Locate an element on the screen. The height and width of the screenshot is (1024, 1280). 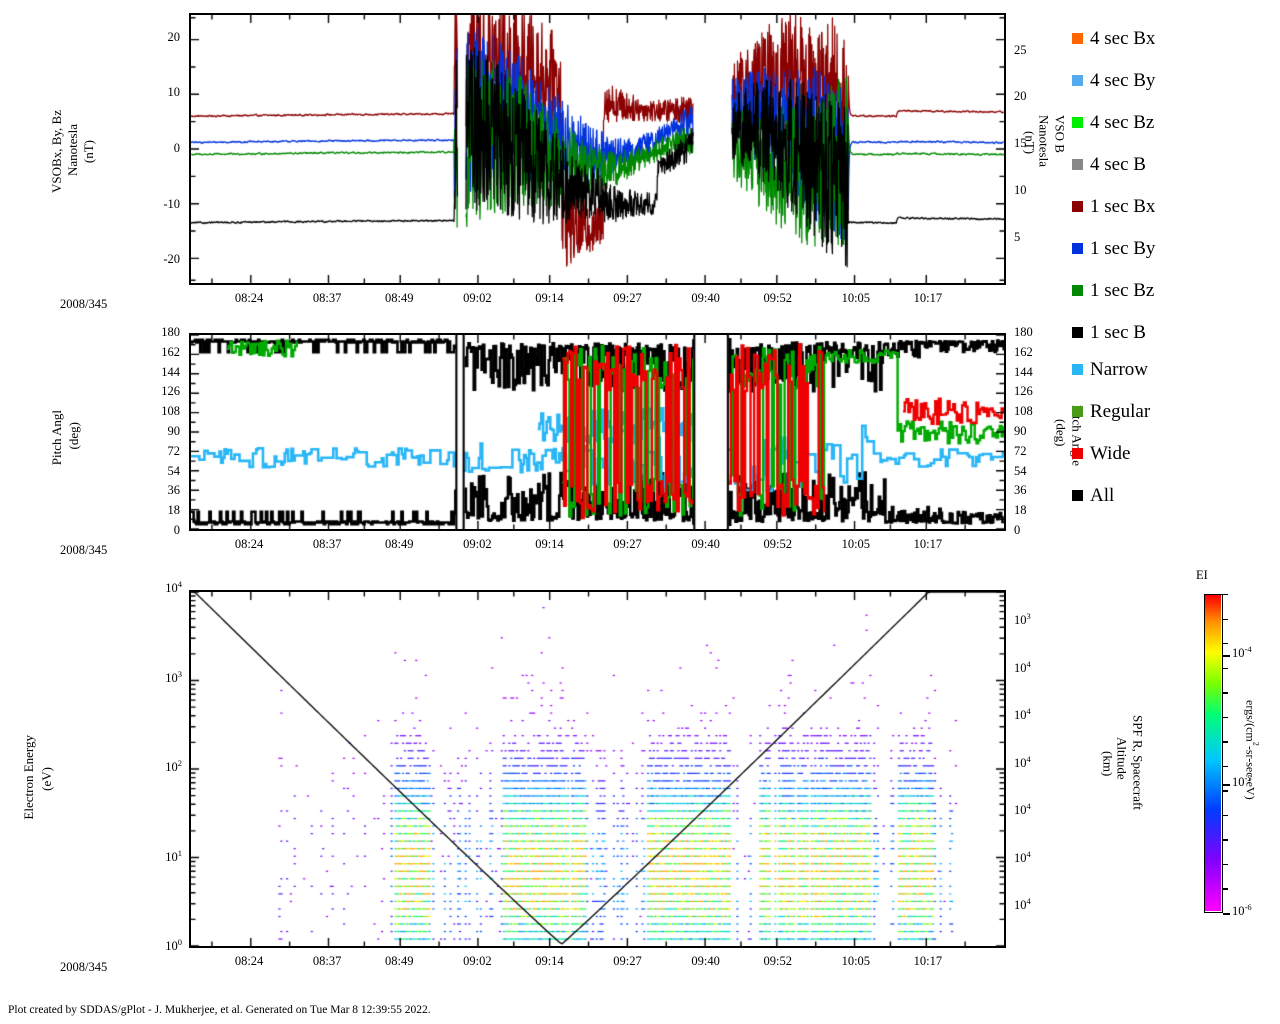
altitude-ytick-1: 10⁴ is located at coordinates (1022, 666).